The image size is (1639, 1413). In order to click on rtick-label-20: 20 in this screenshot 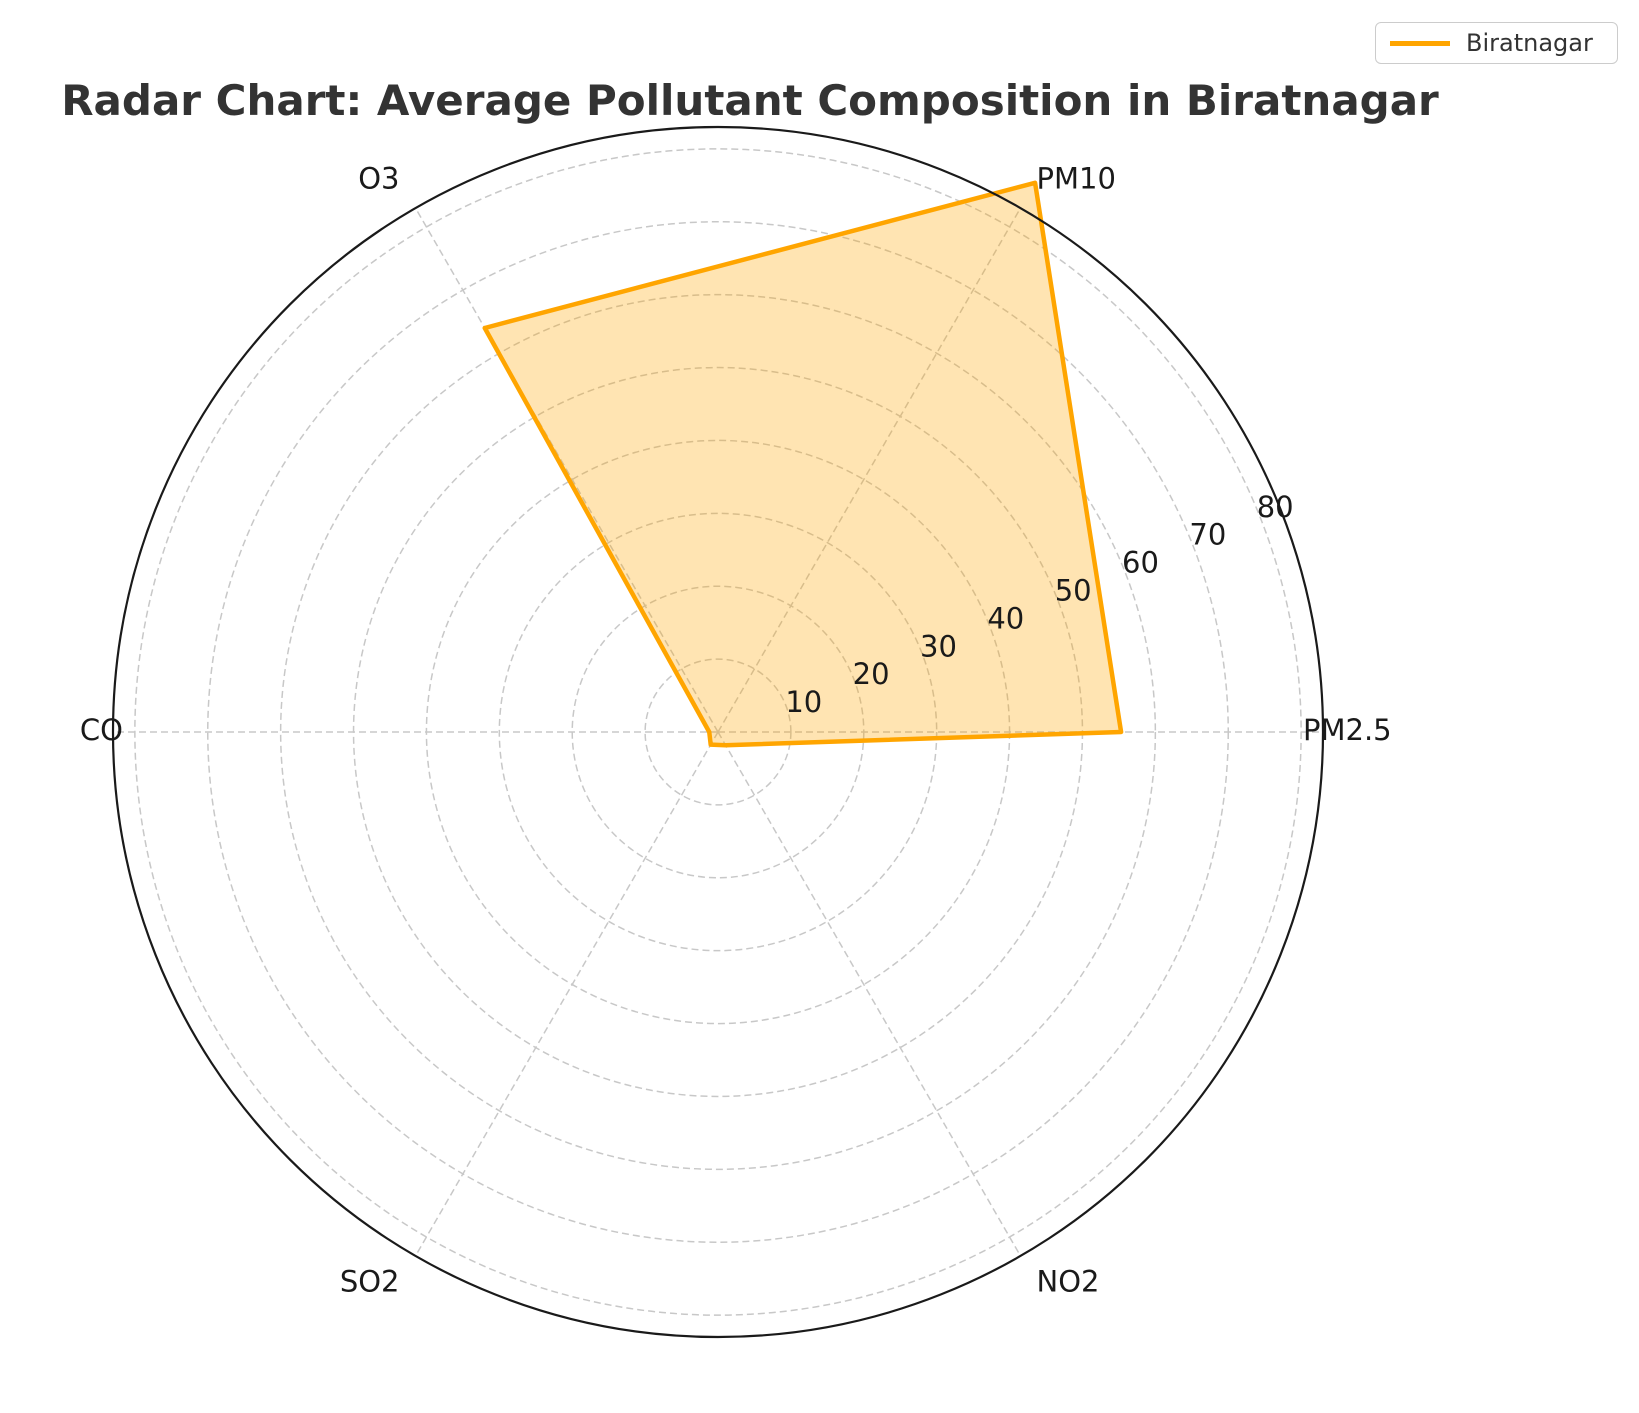, I will do `click(871, 674)`.